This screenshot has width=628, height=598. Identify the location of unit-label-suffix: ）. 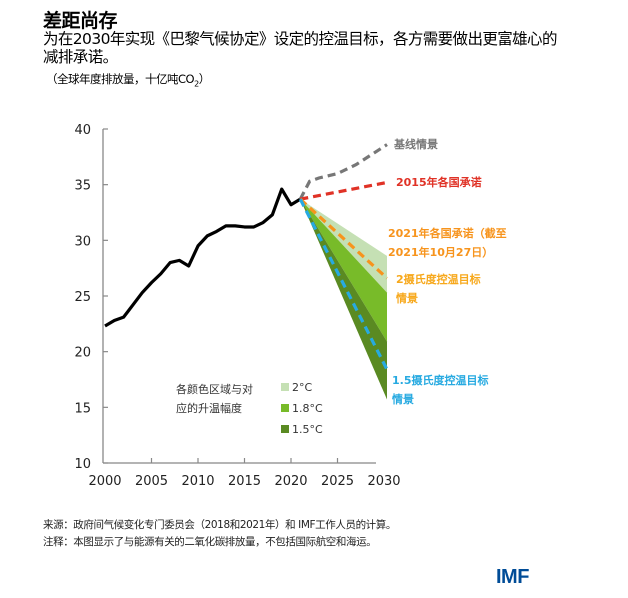
(204, 79).